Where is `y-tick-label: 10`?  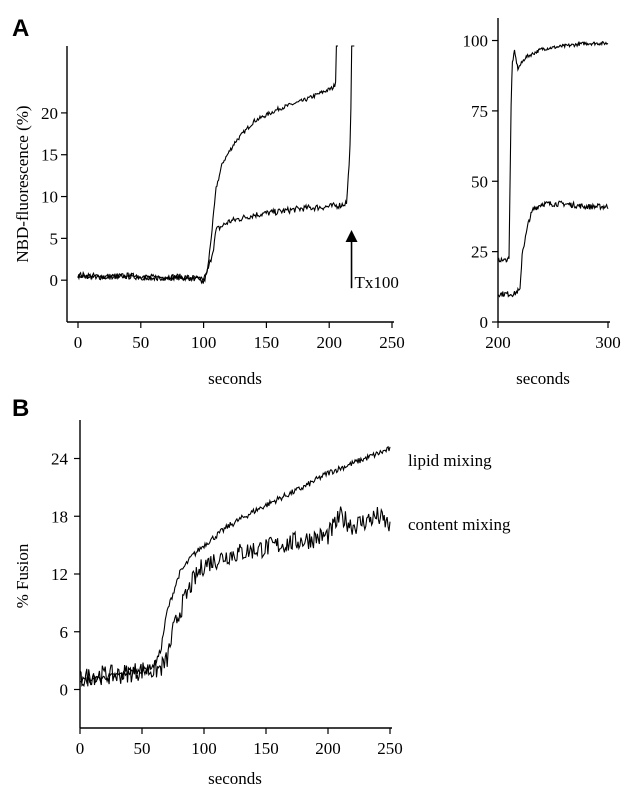 y-tick-label: 10 is located at coordinates (49, 197).